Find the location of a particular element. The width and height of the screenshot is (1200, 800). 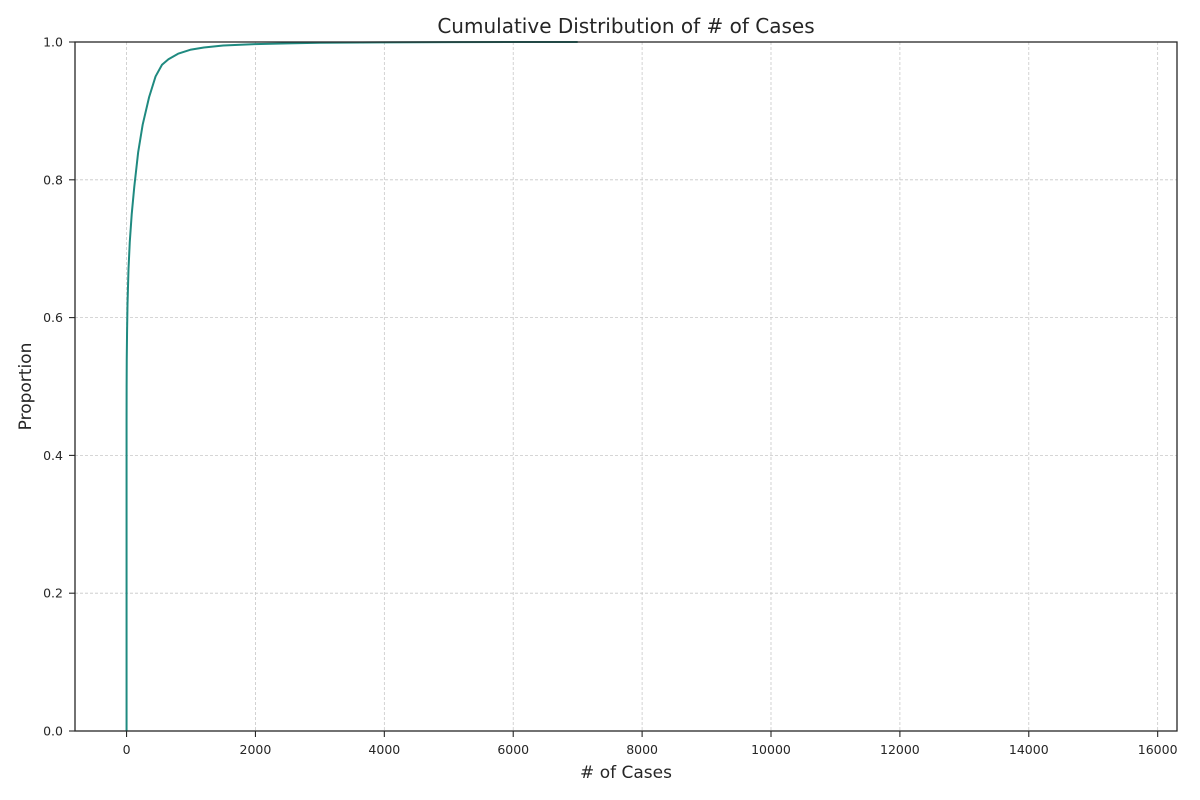

y-tick-label: 1.0 is located at coordinates (53, 42).